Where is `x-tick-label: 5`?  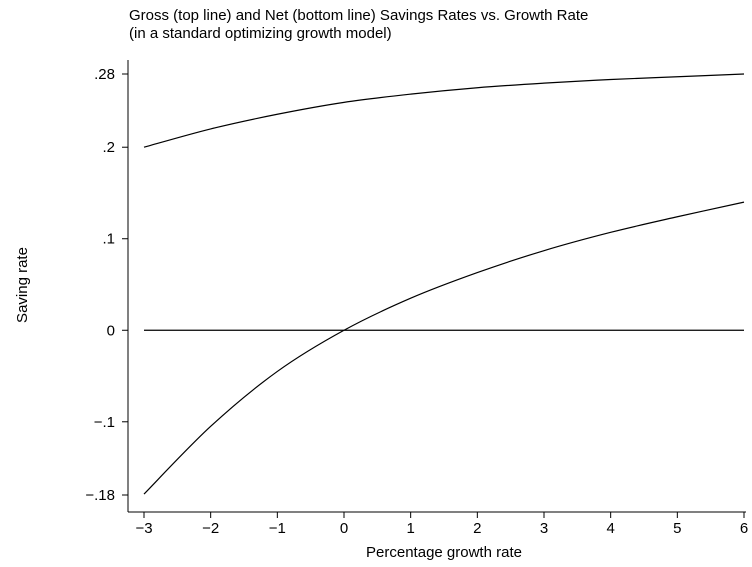
x-tick-label: 5 is located at coordinates (677, 528).